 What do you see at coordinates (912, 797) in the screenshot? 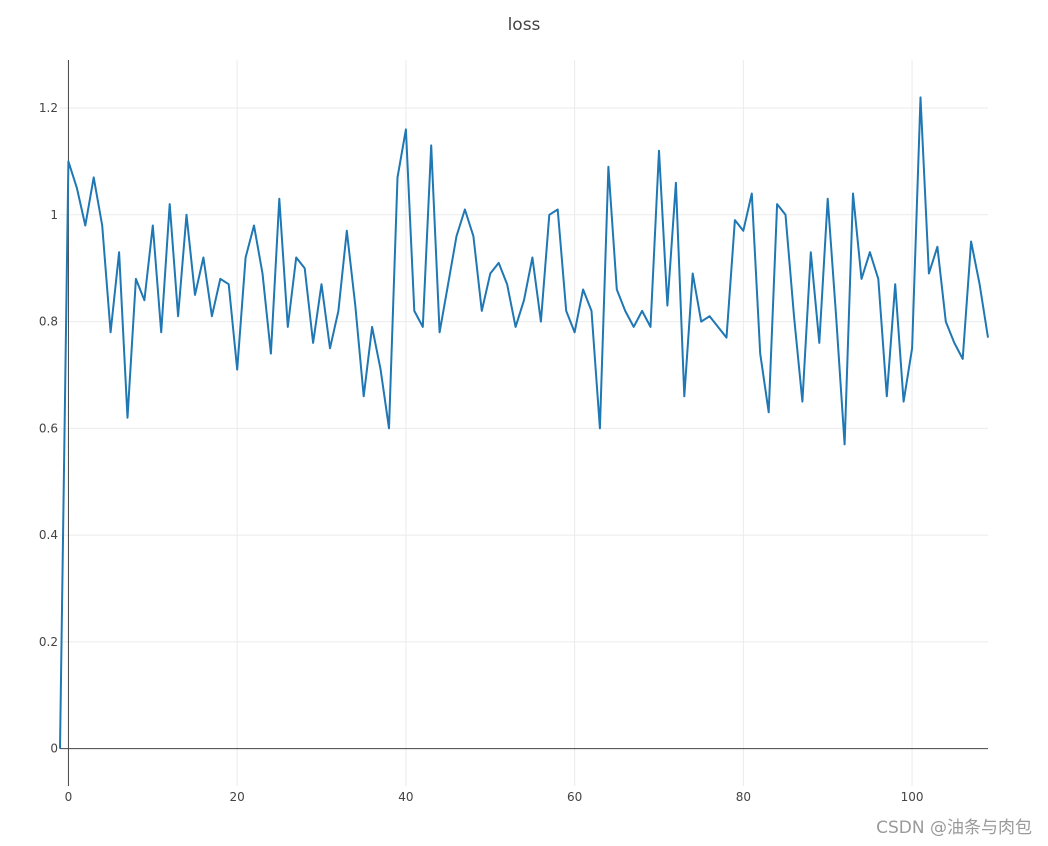
I see `x-tick-label: 100` at bounding box center [912, 797].